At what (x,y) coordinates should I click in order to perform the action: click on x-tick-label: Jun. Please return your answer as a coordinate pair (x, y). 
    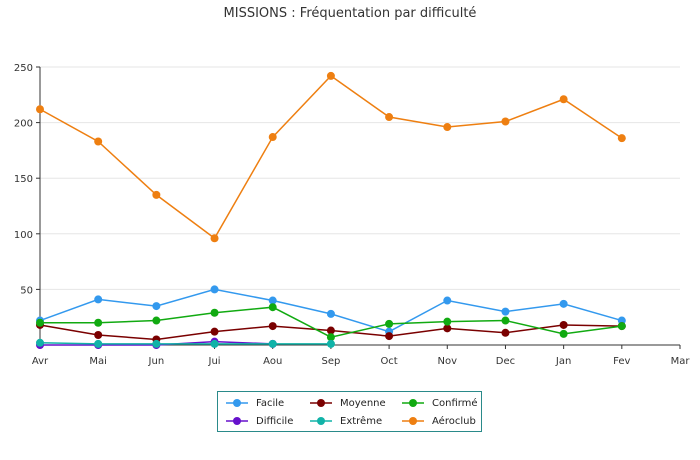
    Looking at the image, I should click on (156, 361).